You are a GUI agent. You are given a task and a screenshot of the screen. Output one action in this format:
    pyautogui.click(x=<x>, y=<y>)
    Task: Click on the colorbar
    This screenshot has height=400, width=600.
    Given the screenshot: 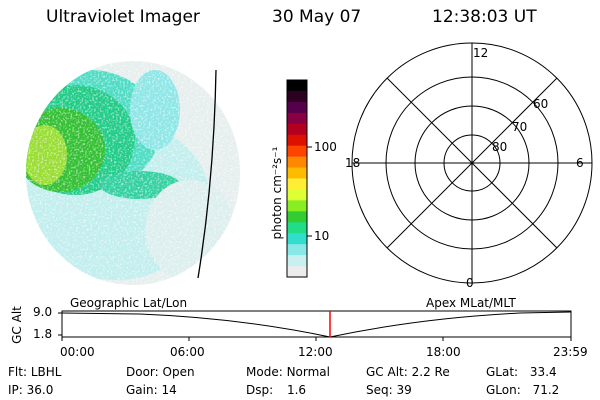 What is the action you would take?
    pyautogui.click(x=297, y=179)
    